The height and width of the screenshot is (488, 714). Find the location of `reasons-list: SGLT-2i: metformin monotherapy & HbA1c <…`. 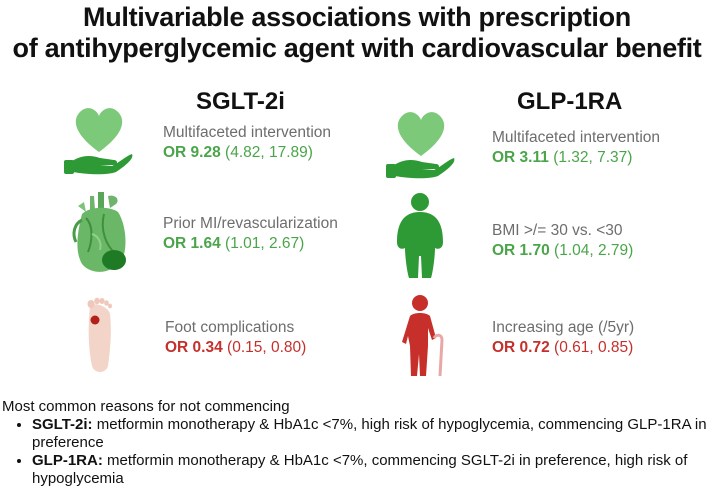

reasons-list: SGLT-2i: metformin monotherapy & HbA1c <… is located at coordinates (356, 452).